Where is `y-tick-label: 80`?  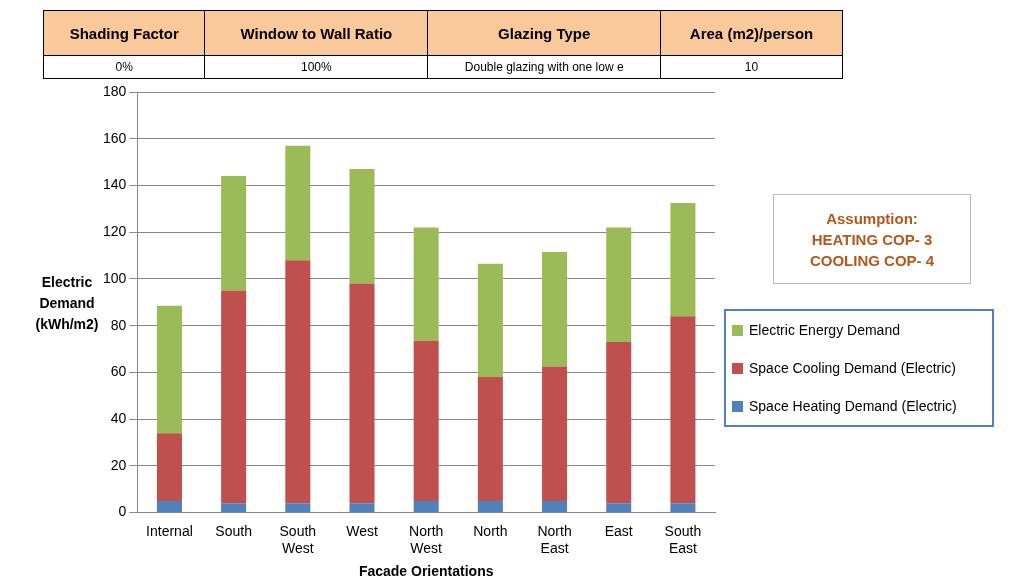
y-tick-label: 80 is located at coordinates (118, 324).